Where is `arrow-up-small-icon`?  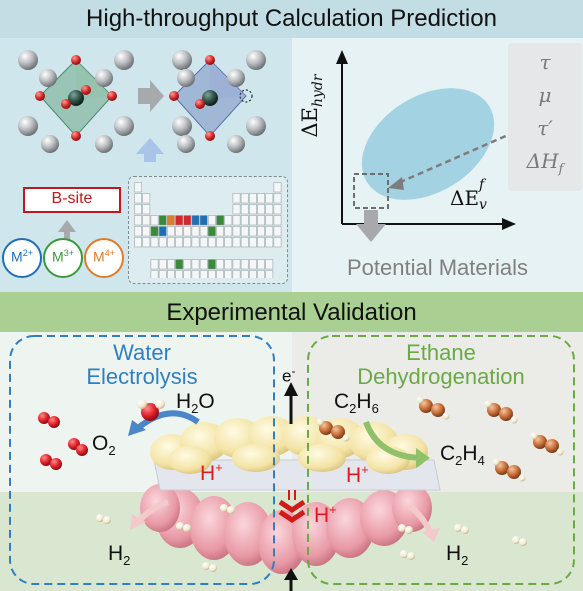 arrow-up-small-icon is located at coordinates (67, 230).